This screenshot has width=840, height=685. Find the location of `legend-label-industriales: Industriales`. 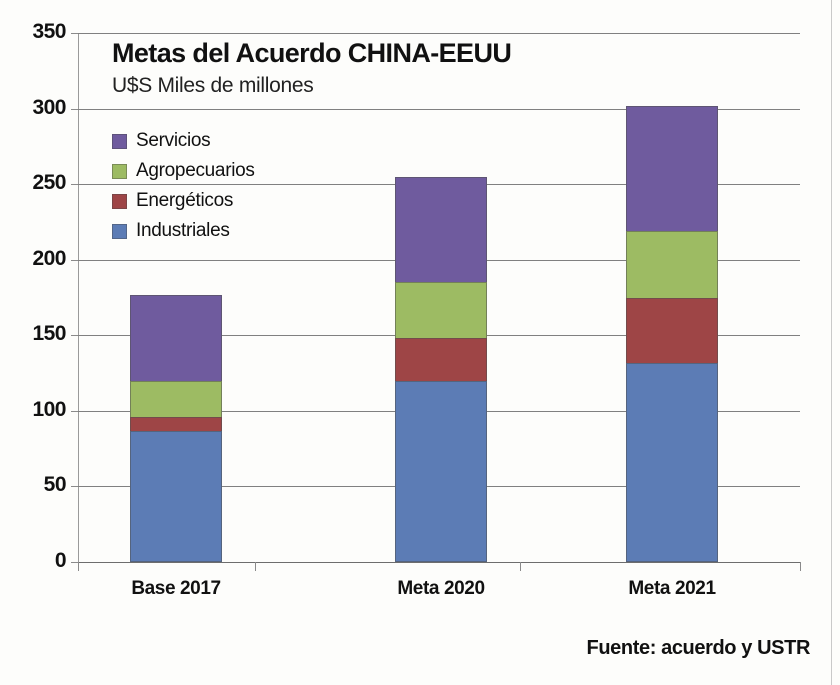

legend-label-industriales: Industriales is located at coordinates (183, 230).